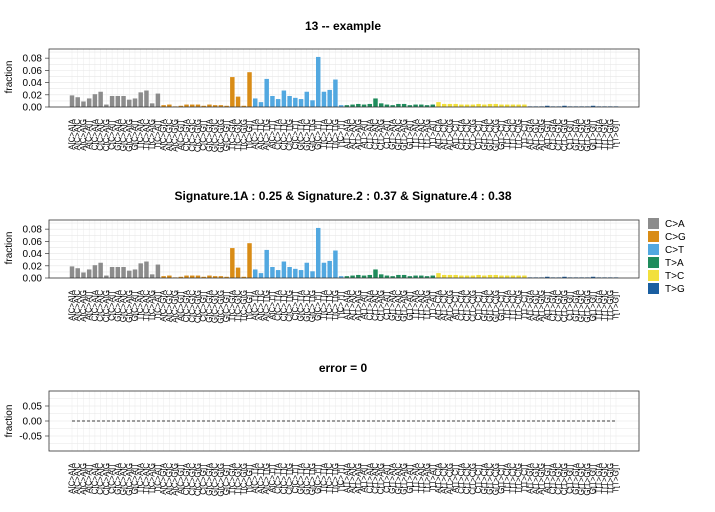 Image resolution: width=715 pixels, height=512 pixels. Describe the element at coordinates (238, 135) in the screenshot. I see `x-tick-label: T[C>G]C` at that location.